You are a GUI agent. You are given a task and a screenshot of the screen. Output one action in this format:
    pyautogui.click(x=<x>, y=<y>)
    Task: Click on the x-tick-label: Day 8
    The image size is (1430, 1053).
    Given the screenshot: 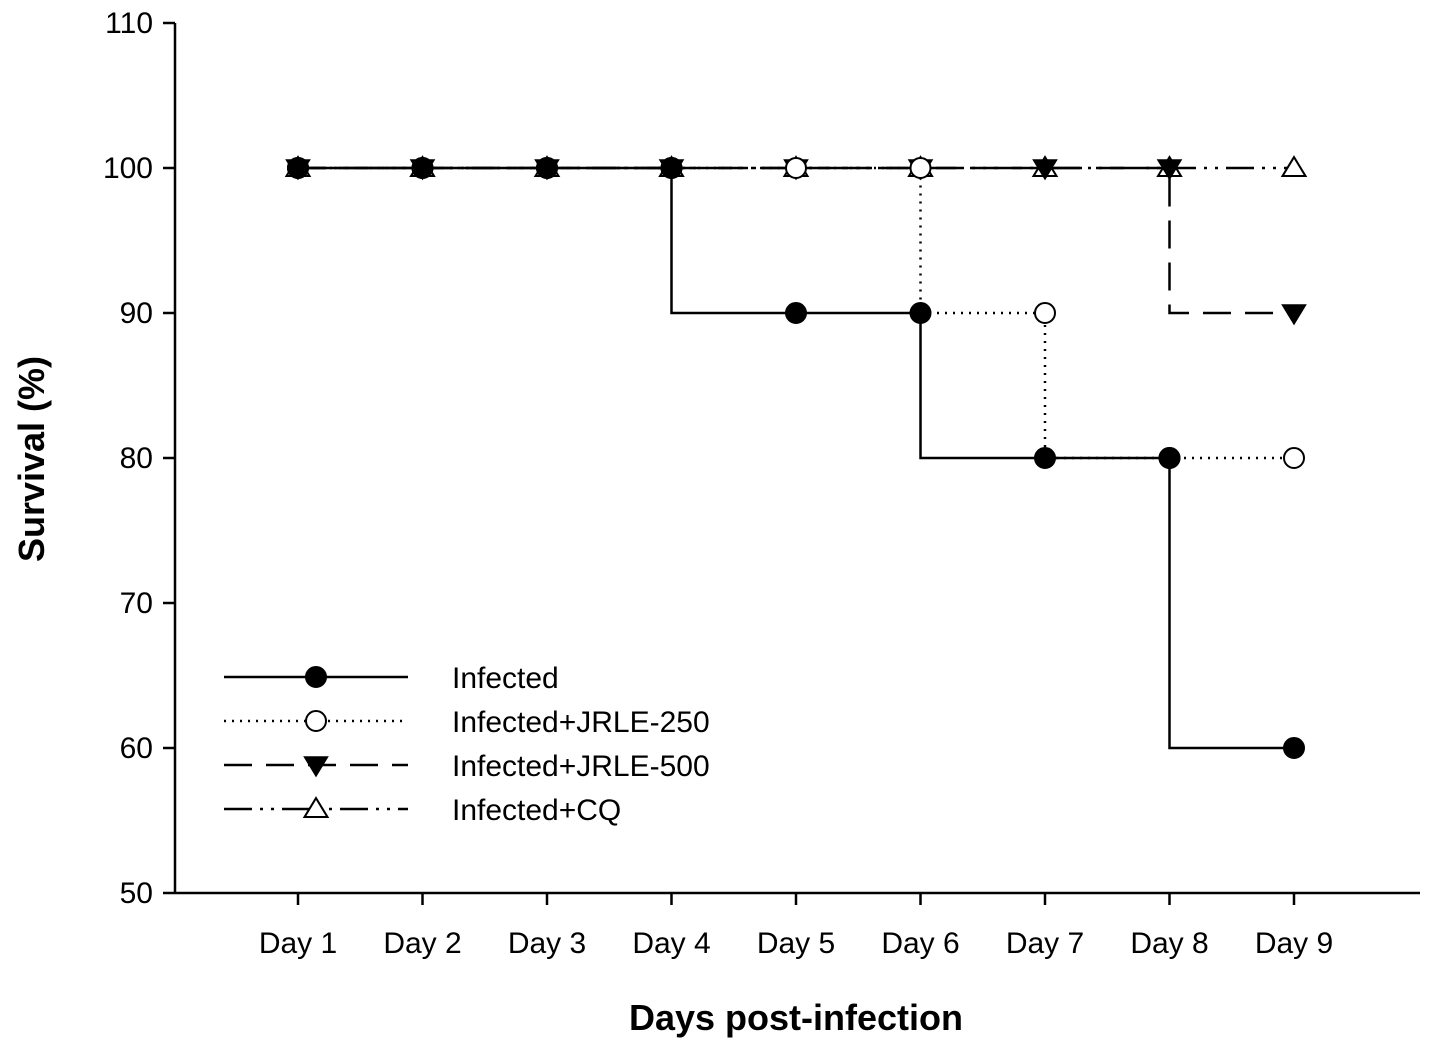 What is the action you would take?
    pyautogui.click(x=1169, y=943)
    